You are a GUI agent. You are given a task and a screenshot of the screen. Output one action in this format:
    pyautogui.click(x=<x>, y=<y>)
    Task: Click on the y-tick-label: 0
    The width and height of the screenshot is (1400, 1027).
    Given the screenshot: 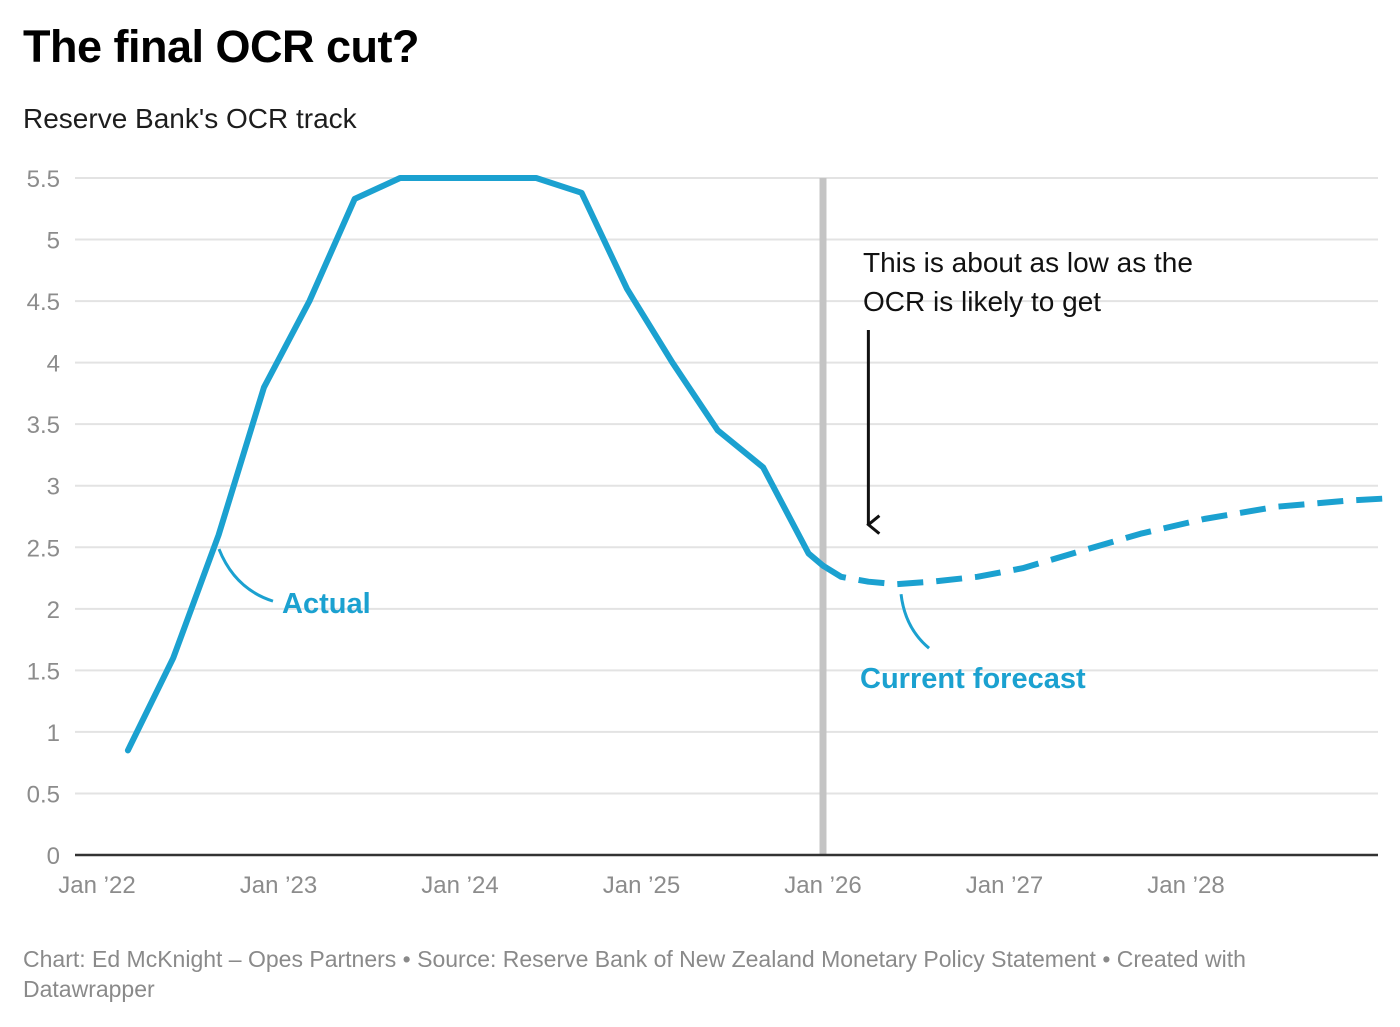 What is the action you would take?
    pyautogui.click(x=53, y=856)
    